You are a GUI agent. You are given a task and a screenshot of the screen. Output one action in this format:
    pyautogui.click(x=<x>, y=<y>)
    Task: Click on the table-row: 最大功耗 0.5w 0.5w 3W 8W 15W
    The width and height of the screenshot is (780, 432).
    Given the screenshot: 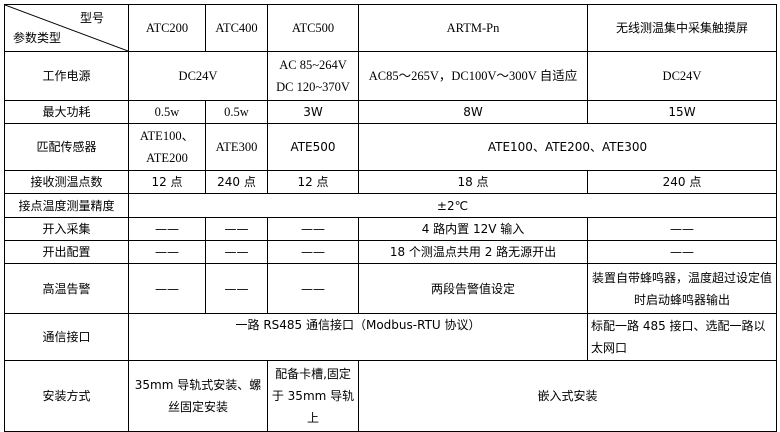 What is the action you would take?
    pyautogui.click(x=390, y=112)
    